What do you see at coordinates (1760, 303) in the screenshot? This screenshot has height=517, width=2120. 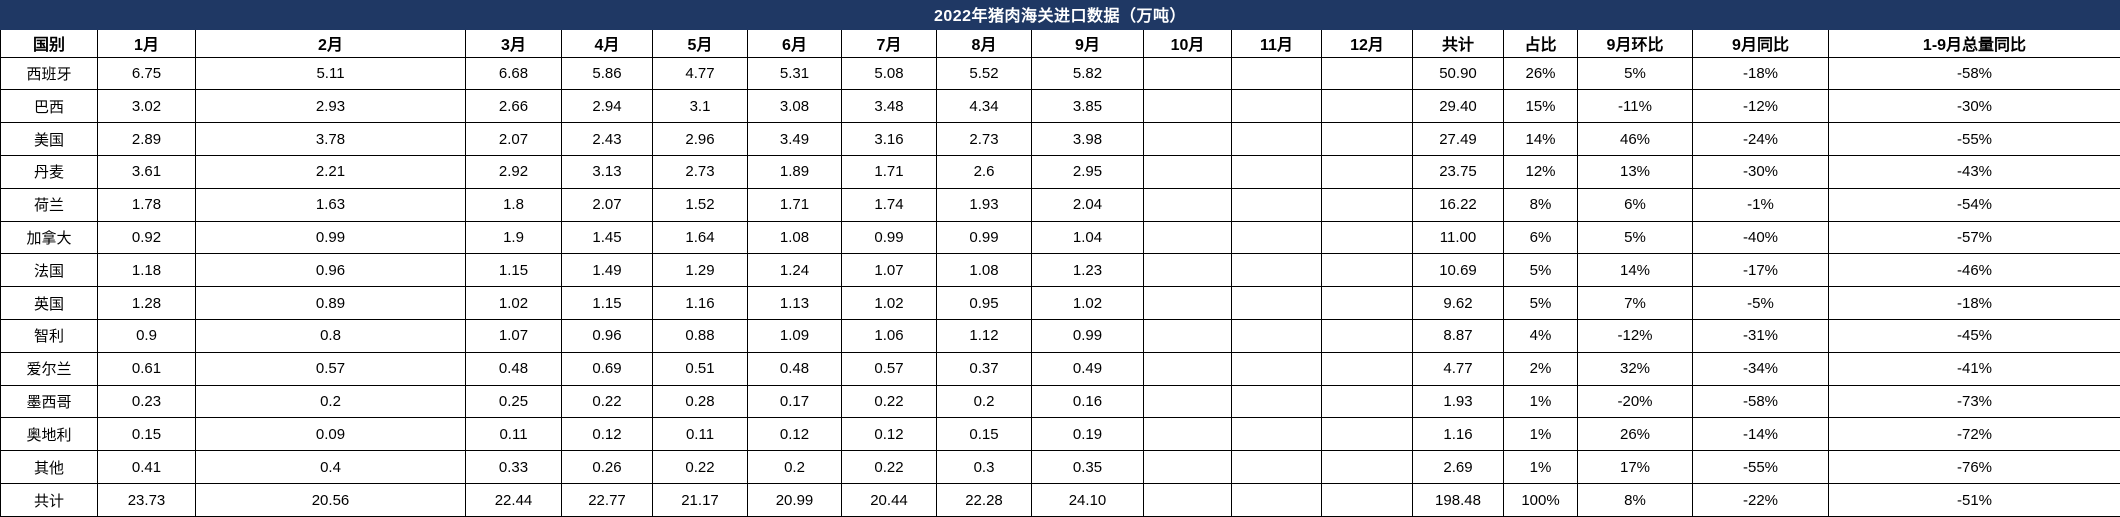 I see `data-cell: -5%` at bounding box center [1760, 303].